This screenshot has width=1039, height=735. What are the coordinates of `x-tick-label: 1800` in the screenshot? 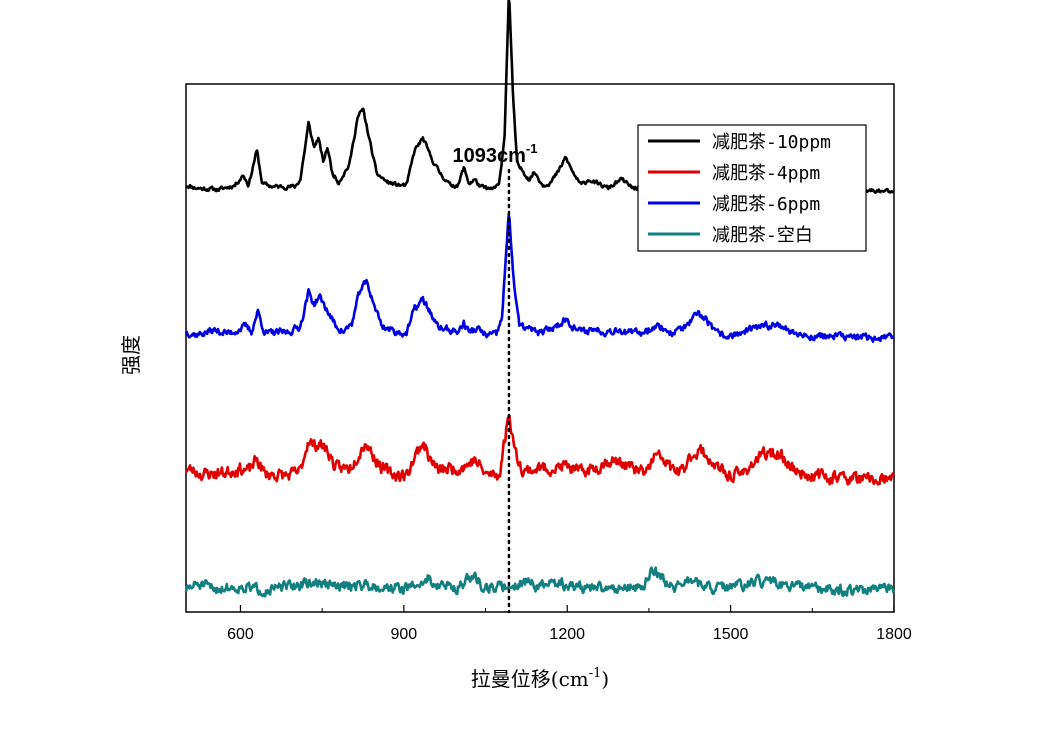 It's located at (894, 634).